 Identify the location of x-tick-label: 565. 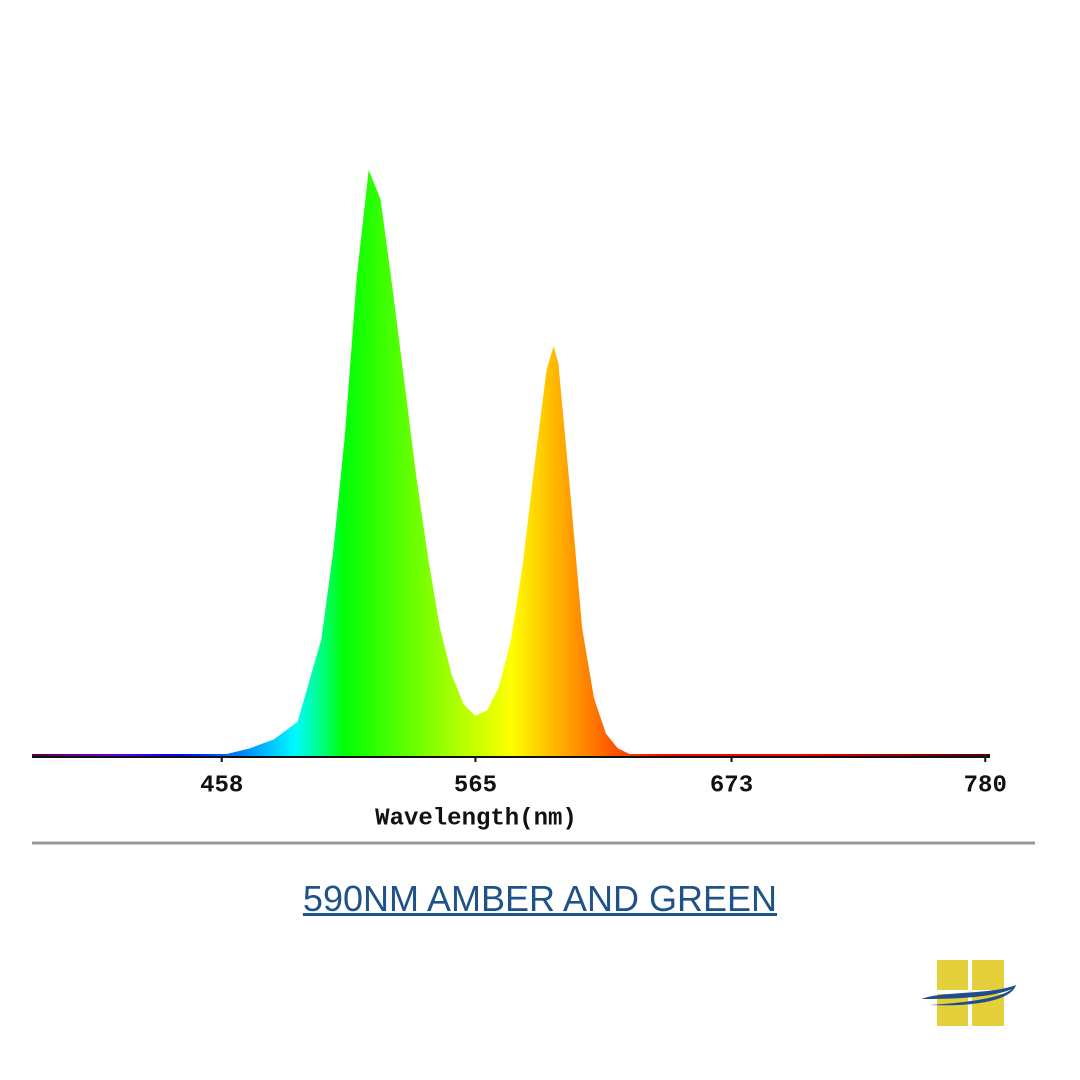
(475, 785).